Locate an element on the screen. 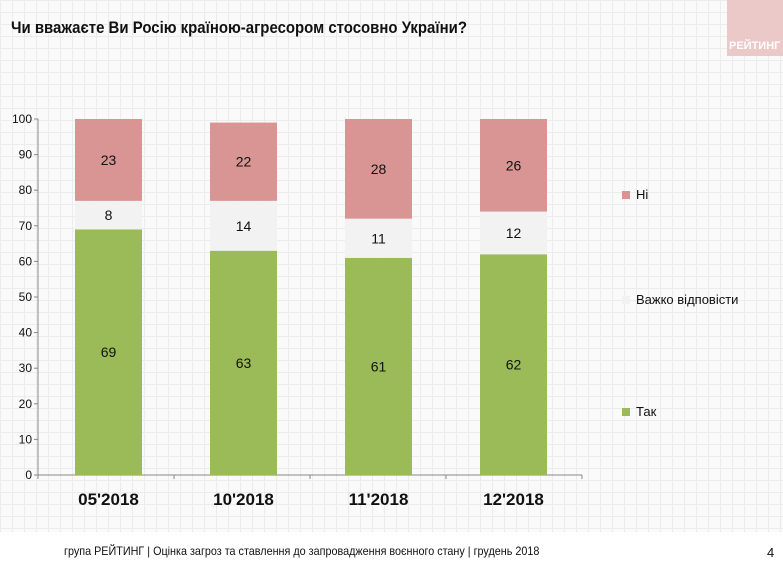 The width and height of the screenshot is (783, 561). page-number: 4 is located at coordinates (771, 552).